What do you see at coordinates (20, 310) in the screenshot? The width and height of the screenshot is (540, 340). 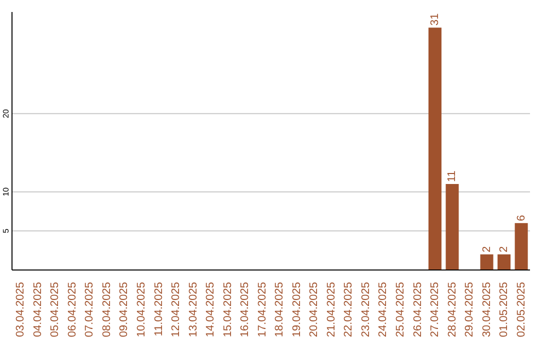 I see `x-tick-label: 03.04.2025` at bounding box center [20, 310].